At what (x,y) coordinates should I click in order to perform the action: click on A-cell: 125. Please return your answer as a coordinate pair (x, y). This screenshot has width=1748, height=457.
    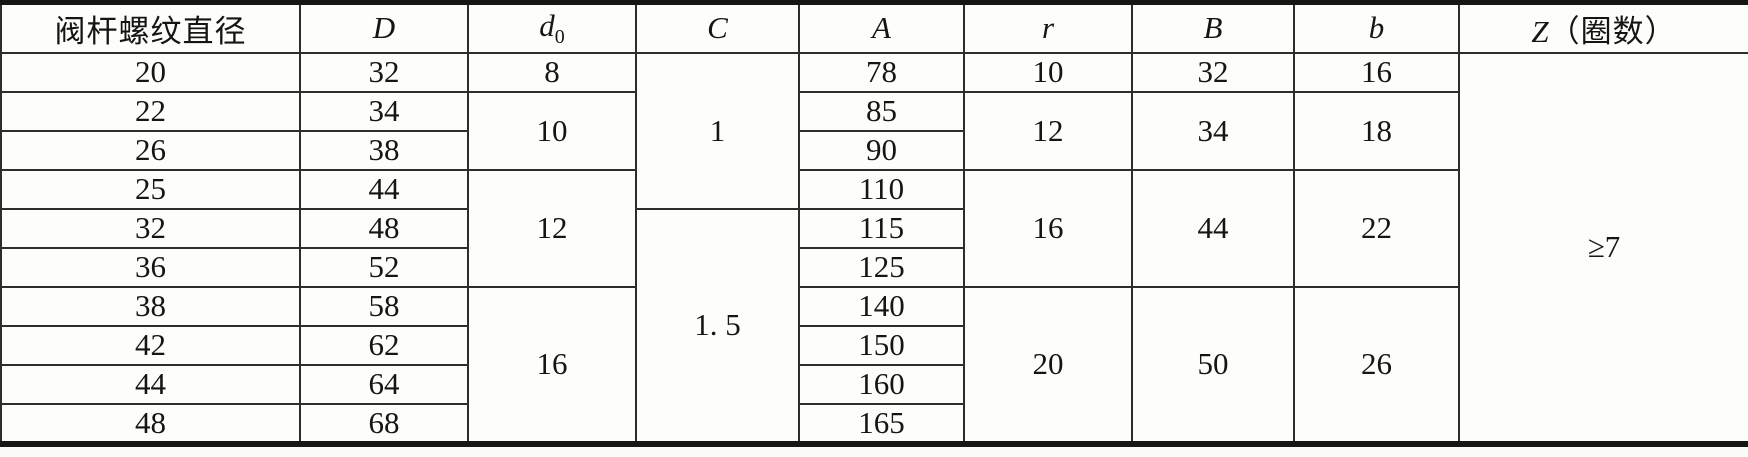
    Looking at the image, I should click on (881, 267).